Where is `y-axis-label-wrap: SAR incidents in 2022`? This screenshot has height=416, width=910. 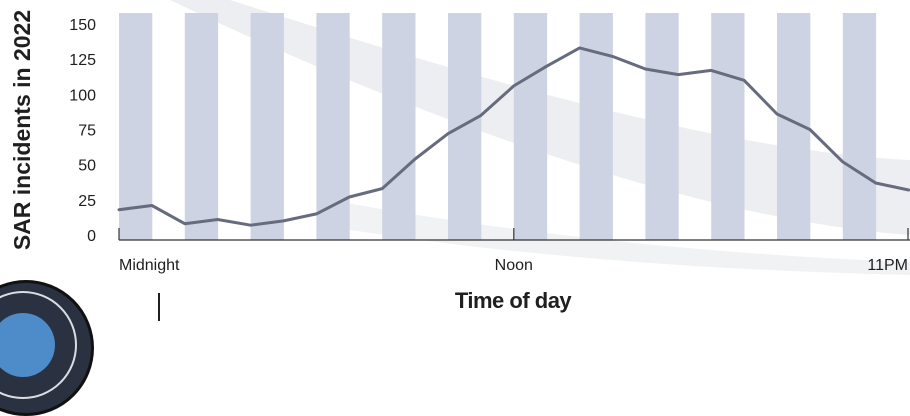 y-axis-label-wrap: SAR incidents in 2022 is located at coordinates (20, 130).